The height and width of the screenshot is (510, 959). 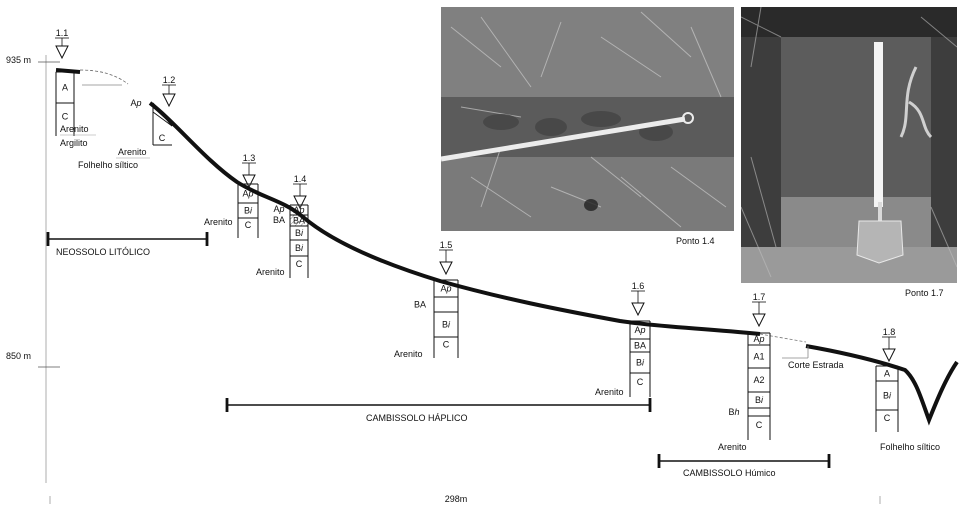 I want to click on eroded-surface-dashed, so click(x=104, y=77).